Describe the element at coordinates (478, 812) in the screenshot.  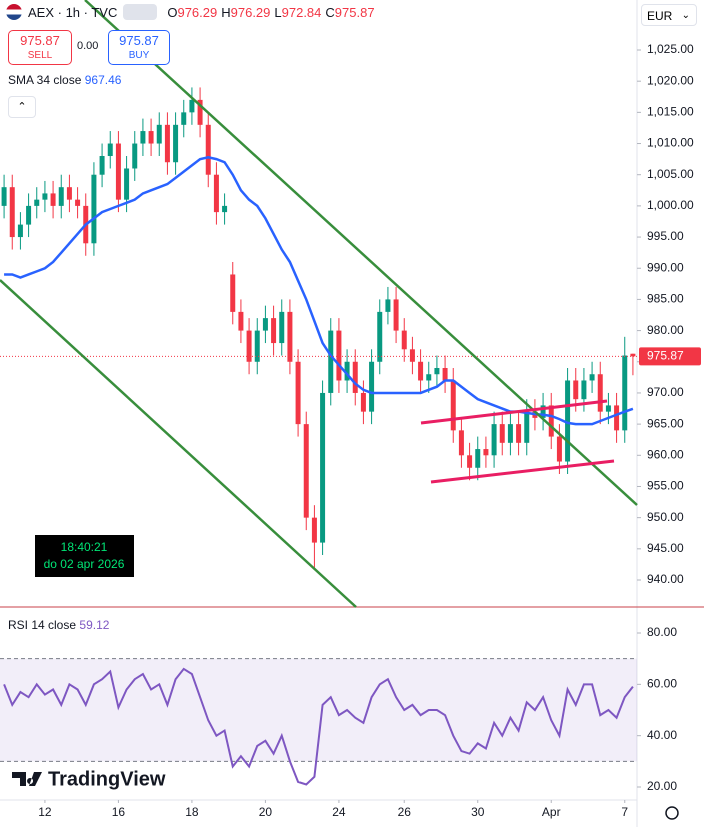
I see `x-tick-label: 30` at that location.